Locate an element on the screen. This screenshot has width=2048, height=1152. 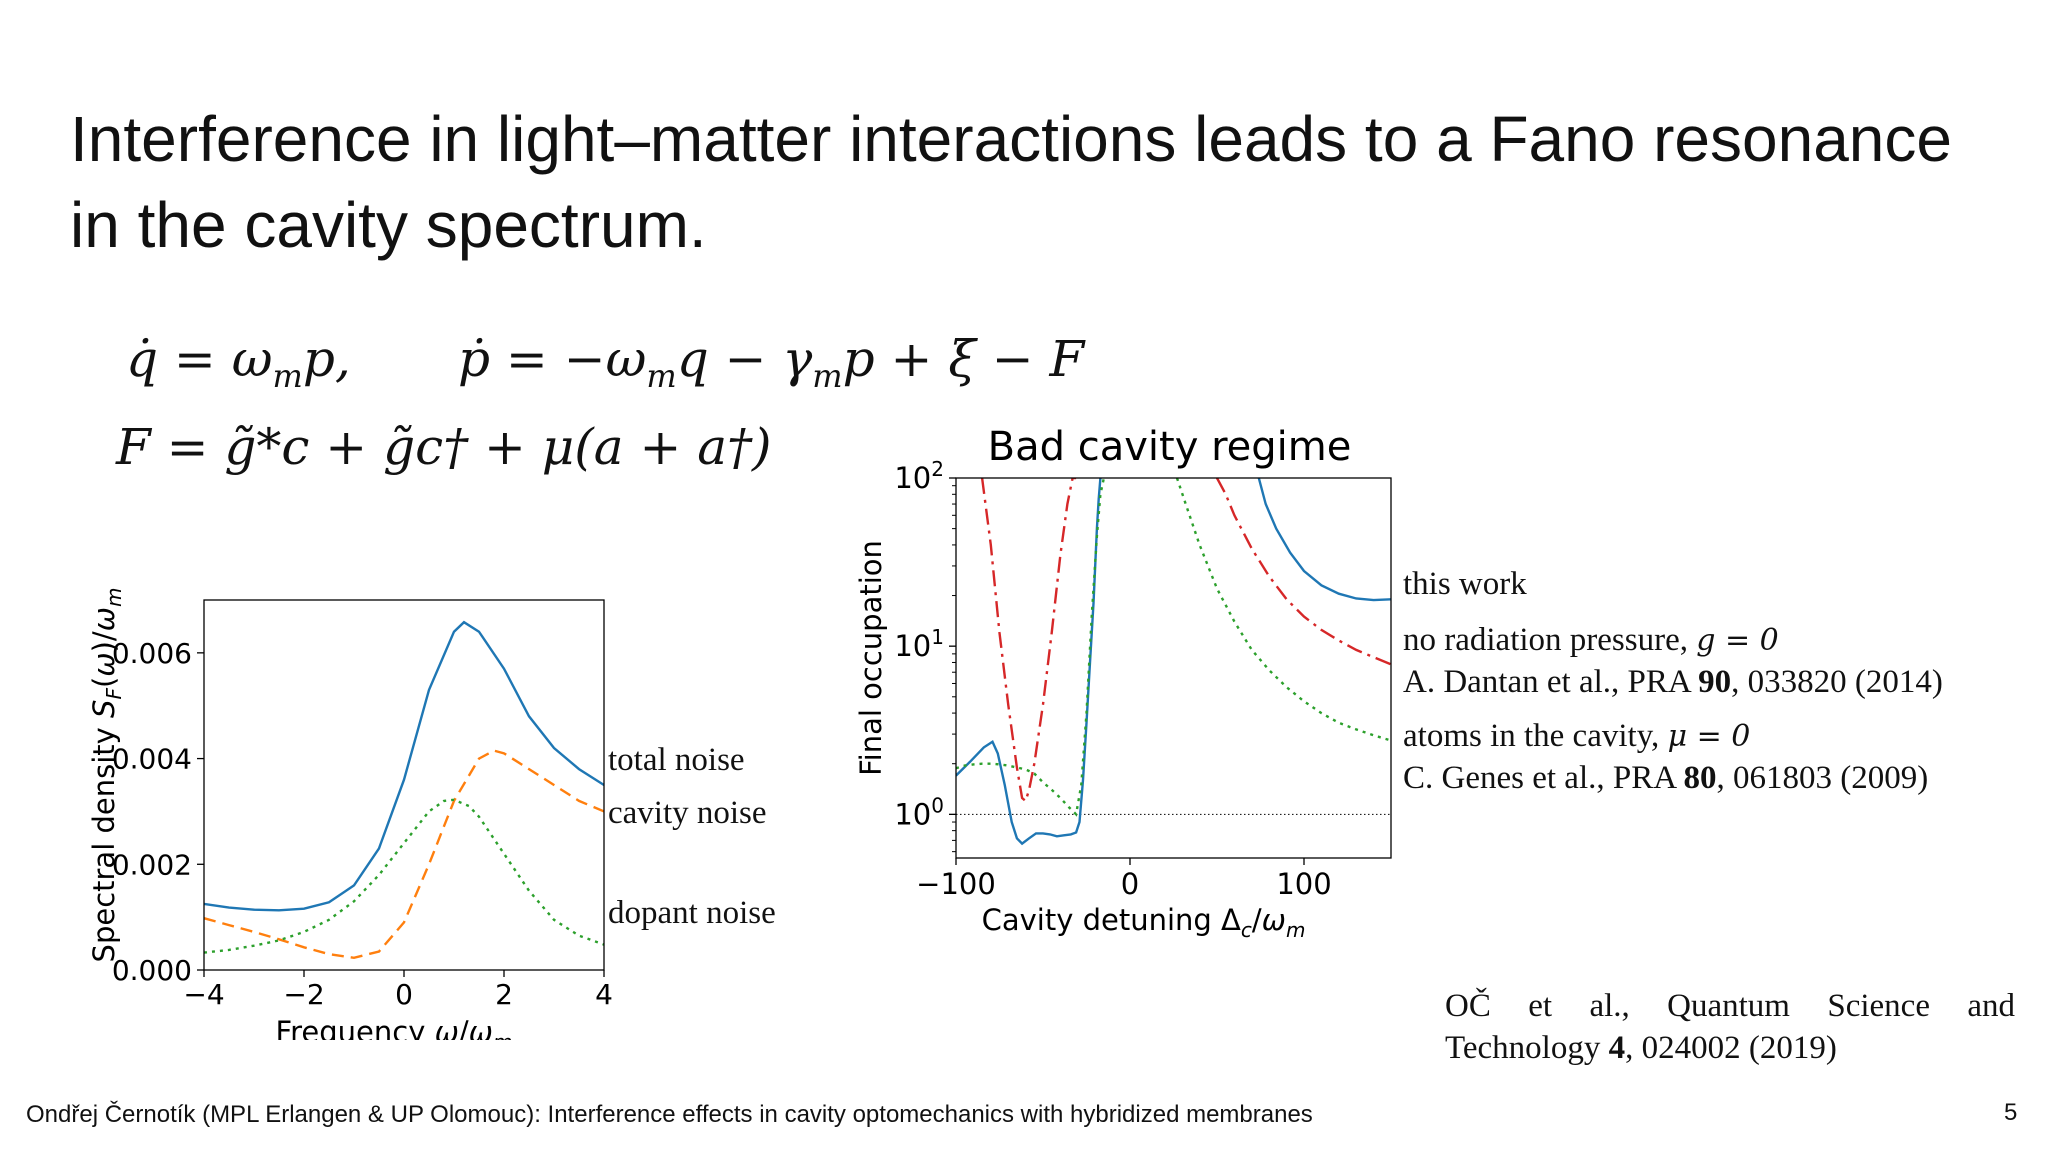
x-axis-label: Cavity detuning Δc/ωm is located at coordinates (1144, 922).